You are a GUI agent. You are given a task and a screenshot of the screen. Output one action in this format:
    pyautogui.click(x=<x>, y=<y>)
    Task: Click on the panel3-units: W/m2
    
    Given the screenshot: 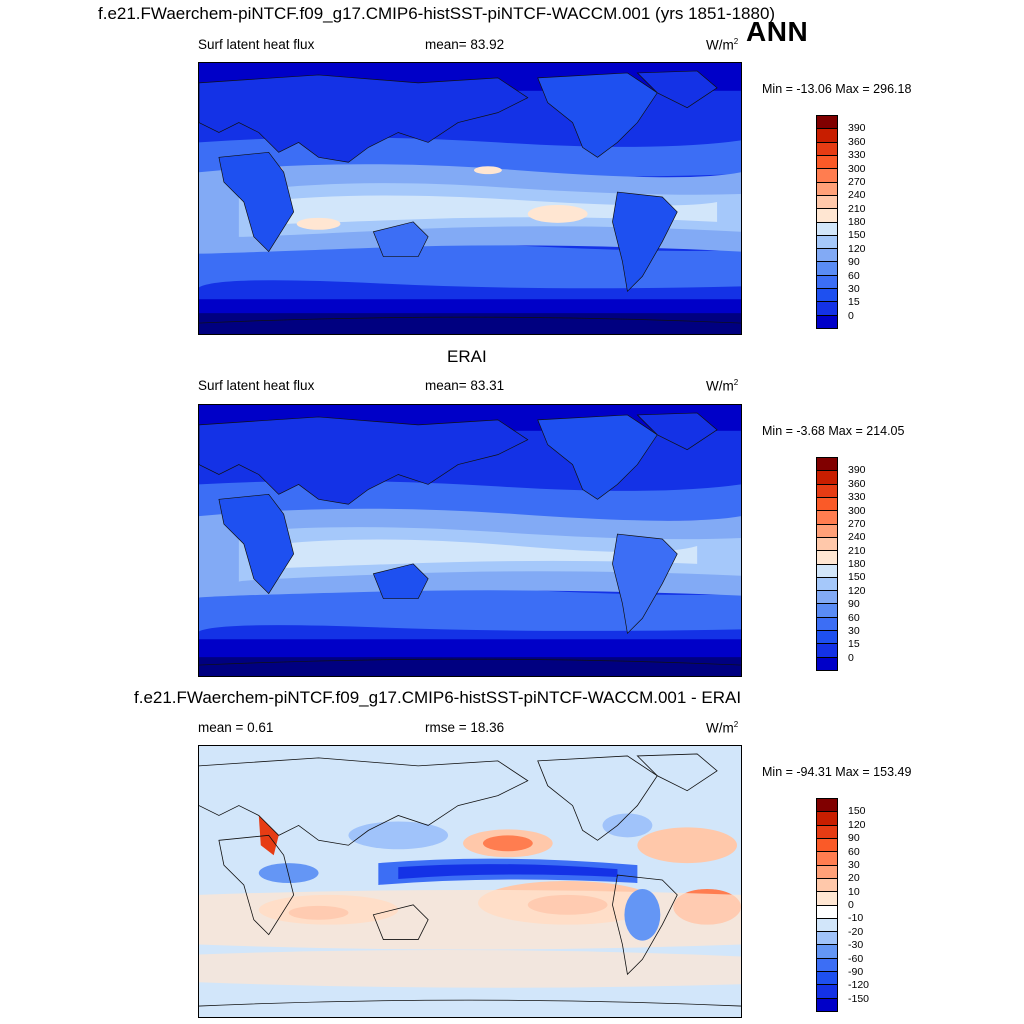 What is the action you would take?
    pyautogui.click(x=722, y=728)
    